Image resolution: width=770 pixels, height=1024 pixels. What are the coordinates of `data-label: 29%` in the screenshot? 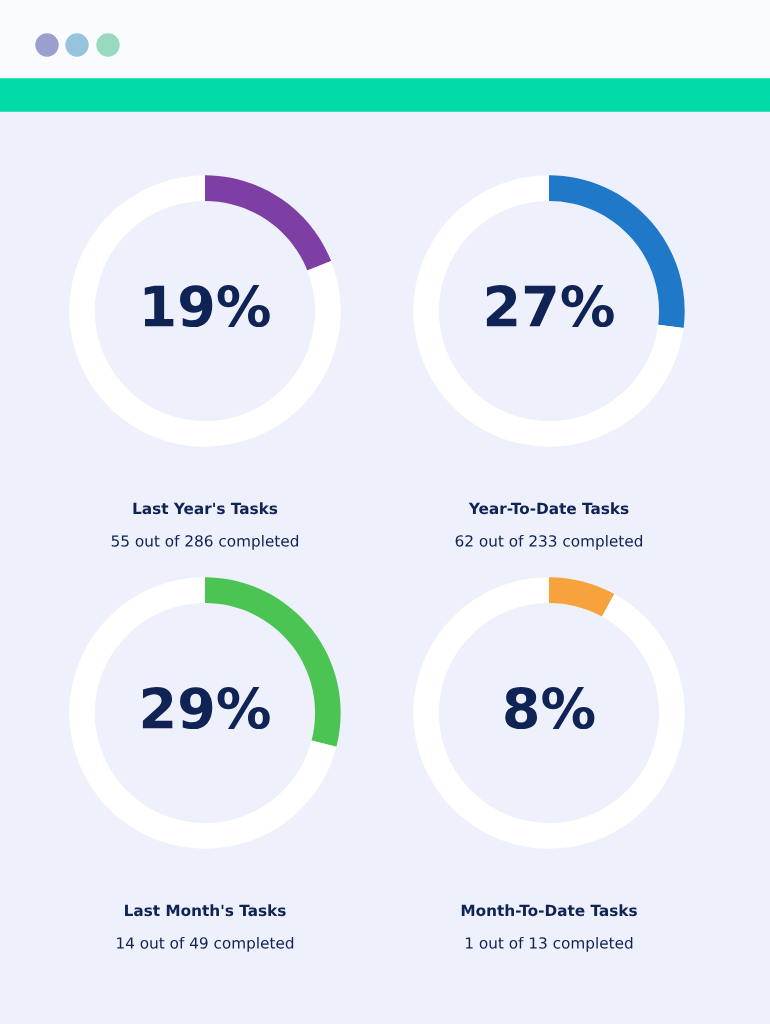 It's located at (206, 708).